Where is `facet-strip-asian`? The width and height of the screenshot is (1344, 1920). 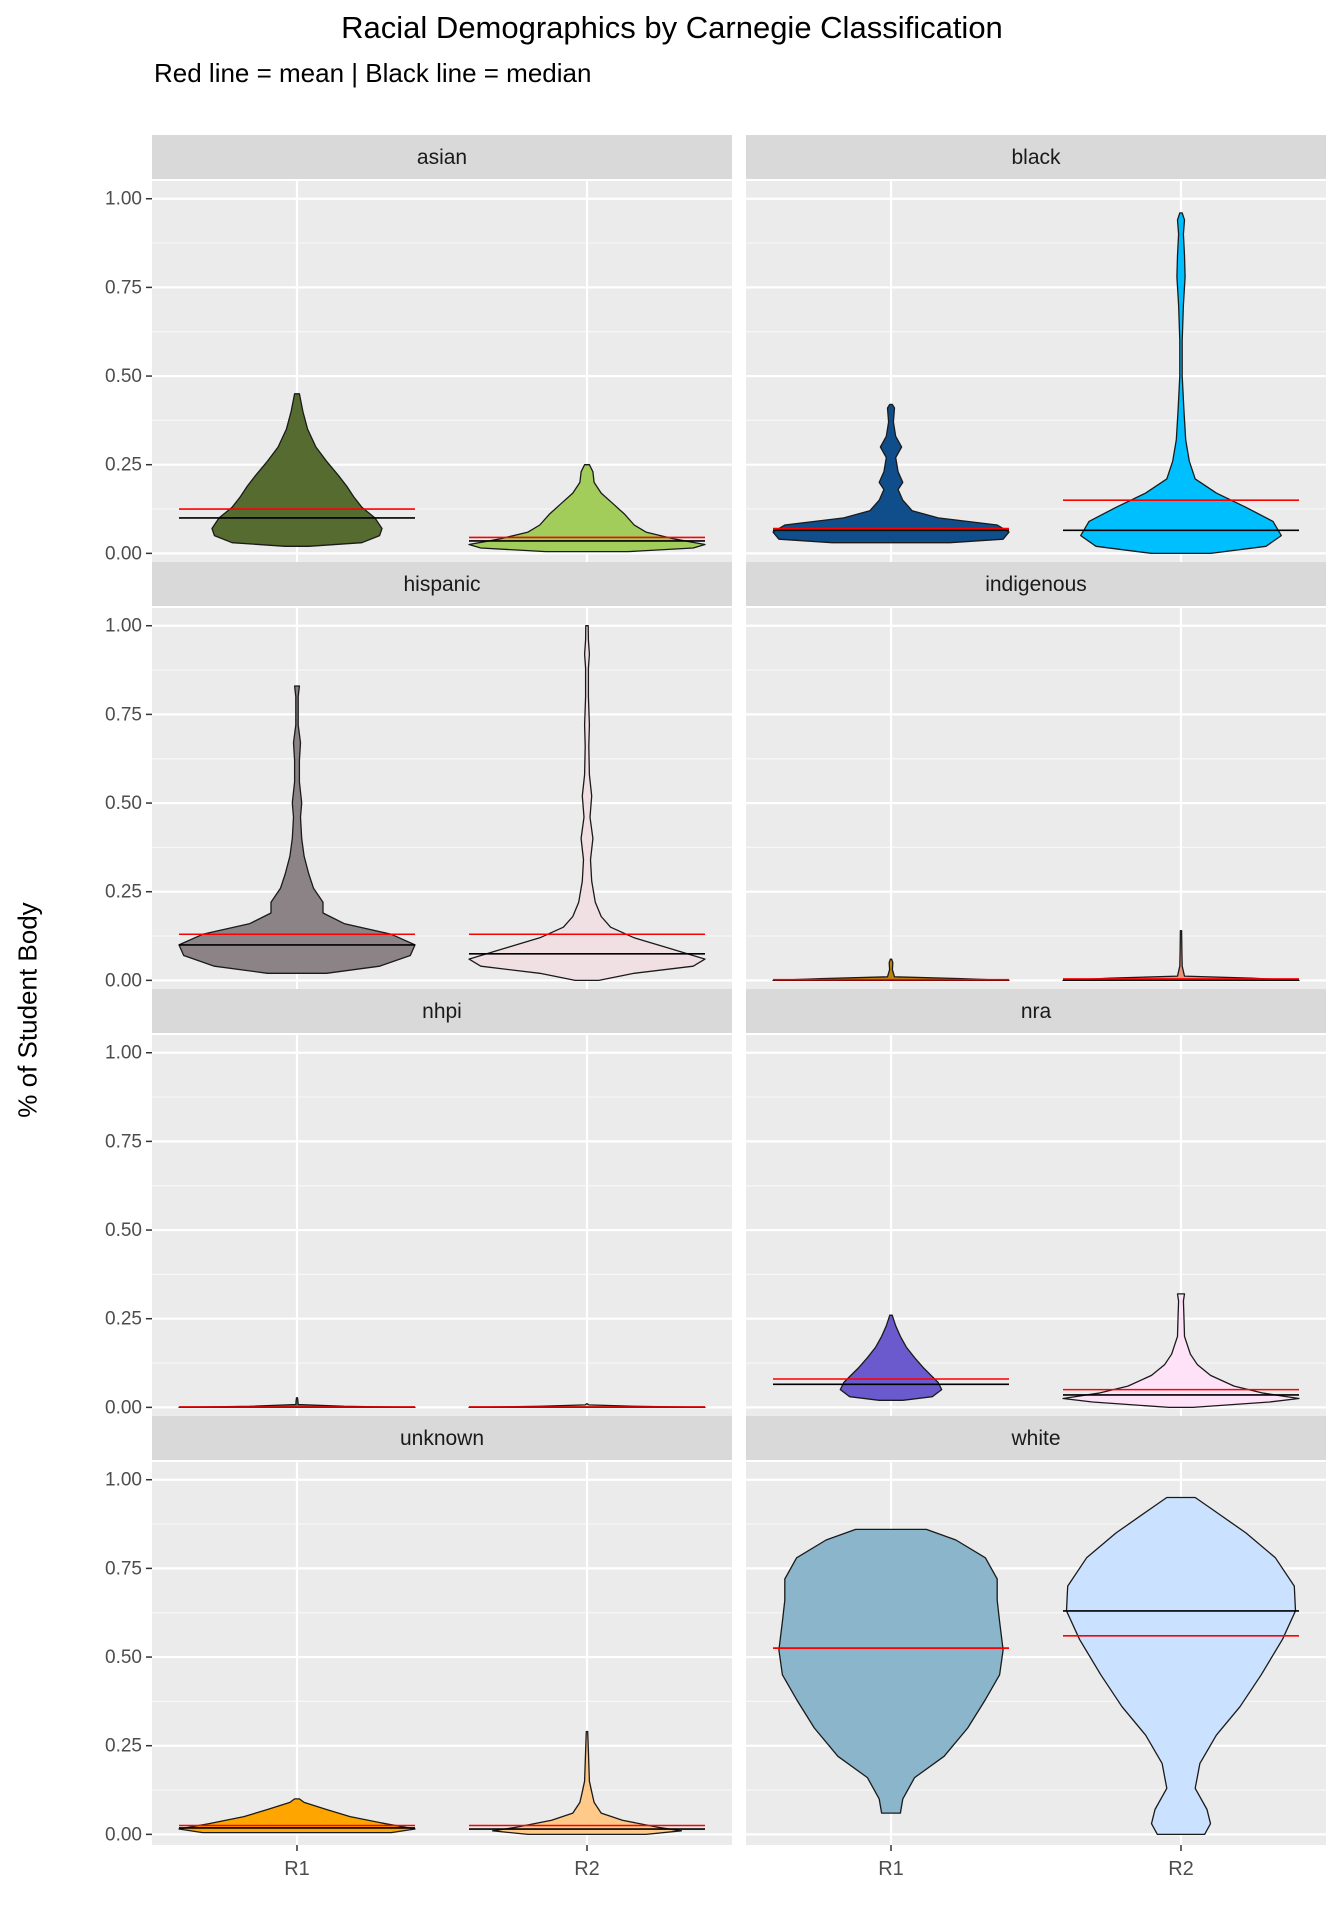
facet-strip-asian is located at coordinates (442, 157).